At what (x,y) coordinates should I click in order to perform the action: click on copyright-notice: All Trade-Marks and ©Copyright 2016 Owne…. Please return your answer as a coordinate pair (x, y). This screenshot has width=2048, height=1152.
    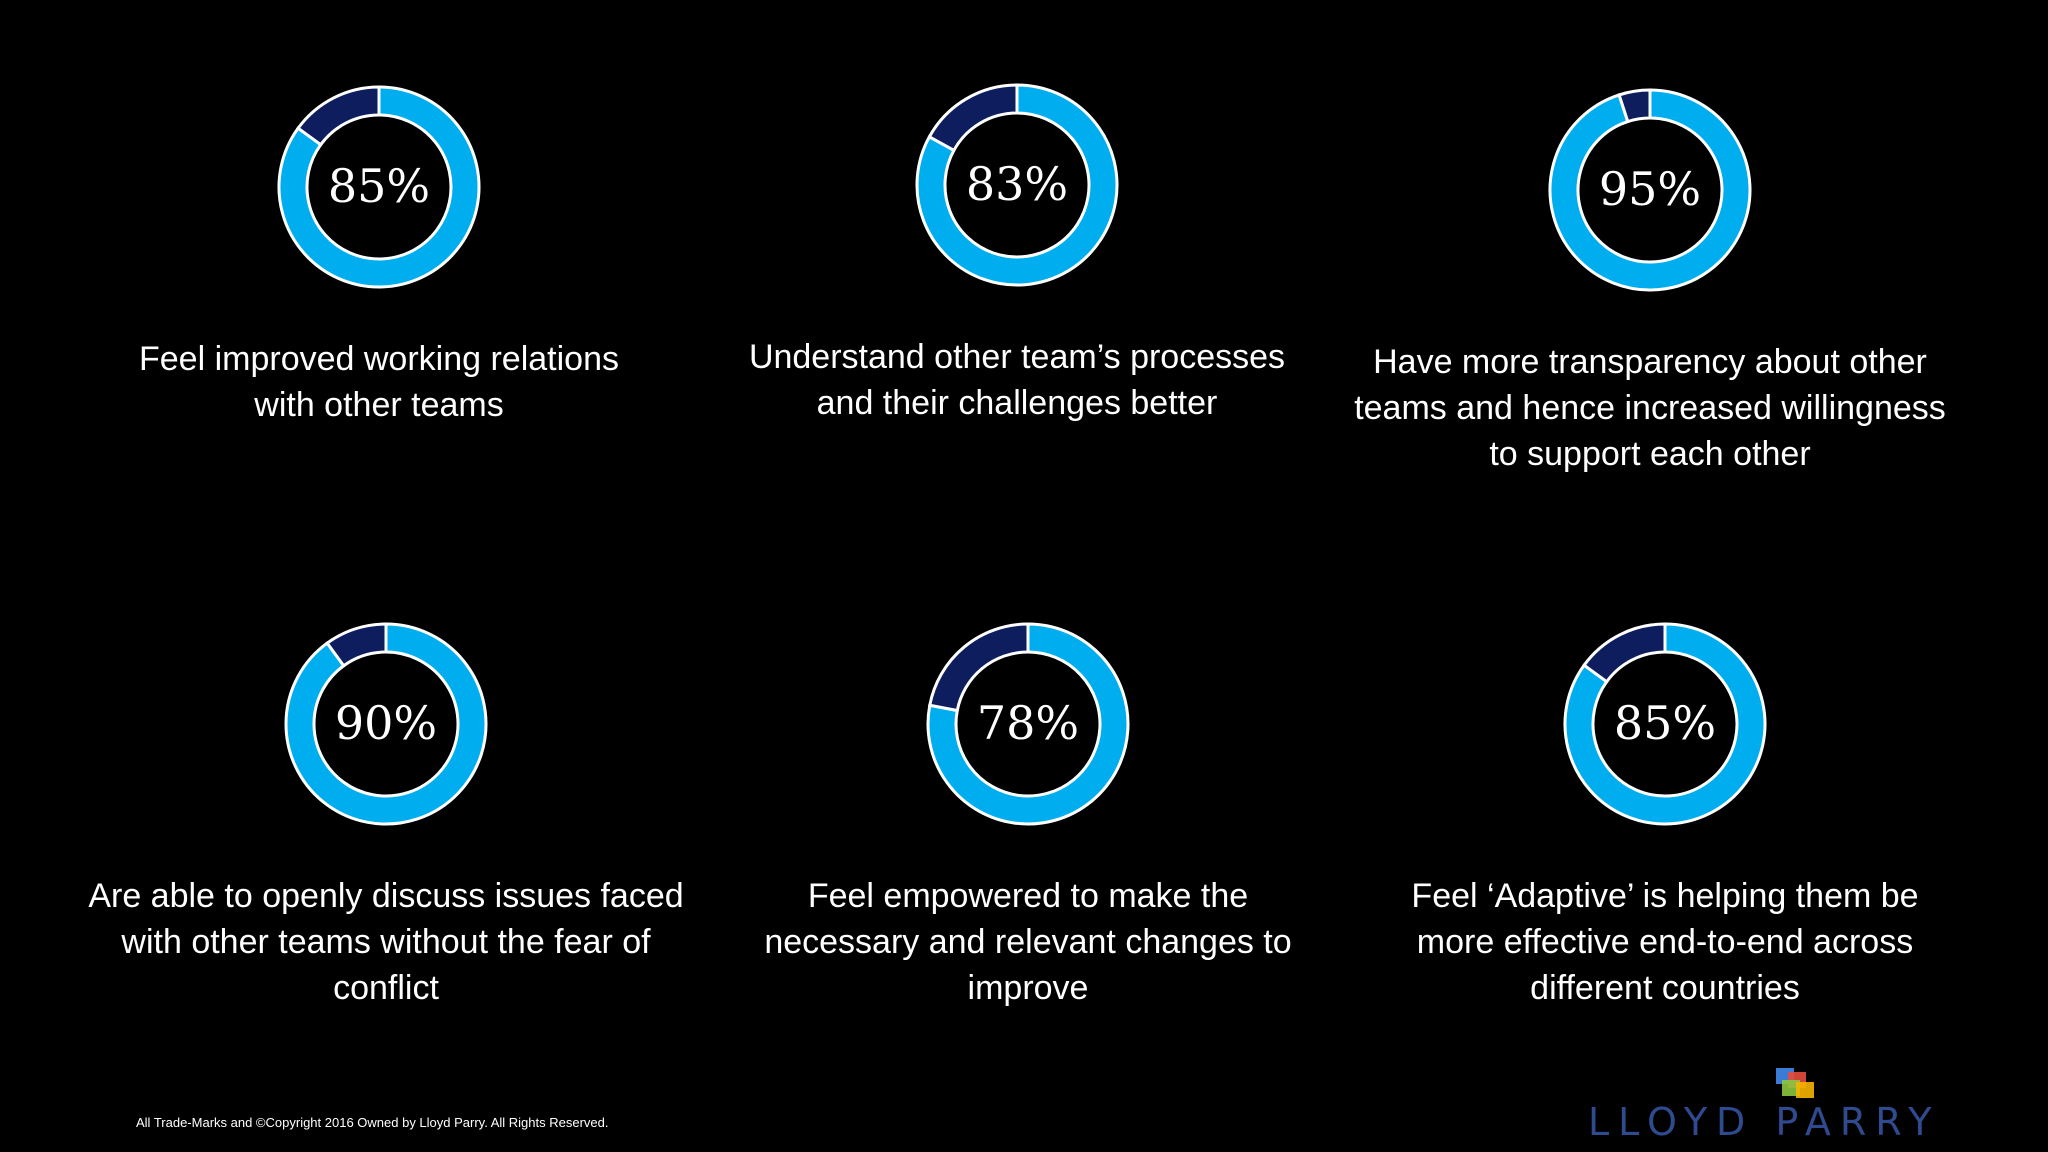
    Looking at the image, I should click on (372, 1122).